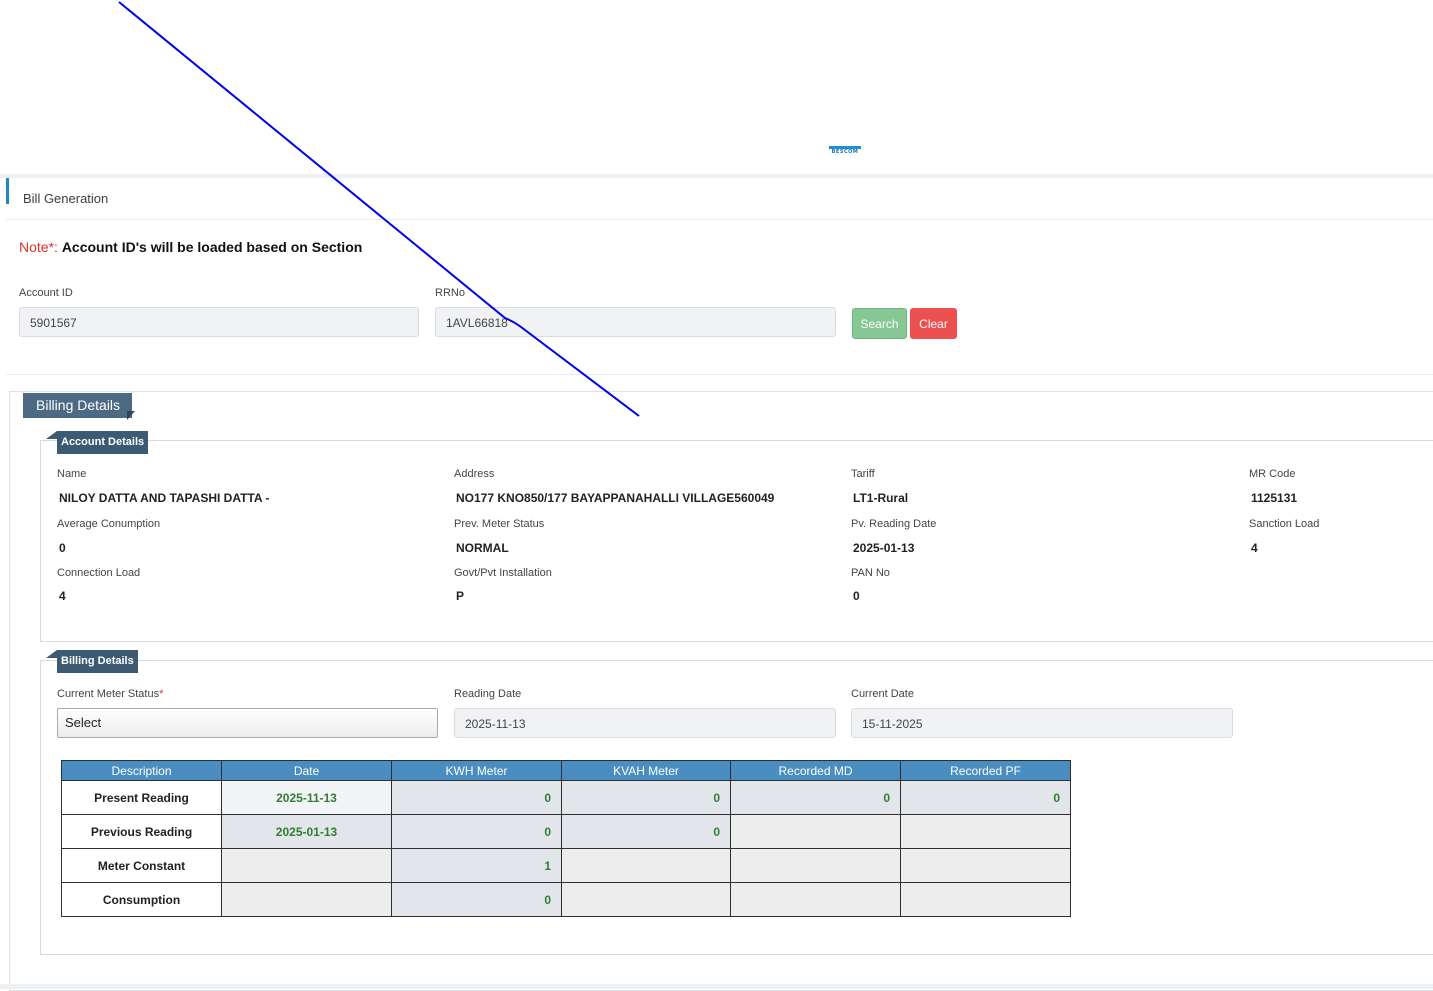 This screenshot has height=991, width=1433. What do you see at coordinates (306, 797) in the screenshot?
I see `present-reading-date: 2025-11-13` at bounding box center [306, 797].